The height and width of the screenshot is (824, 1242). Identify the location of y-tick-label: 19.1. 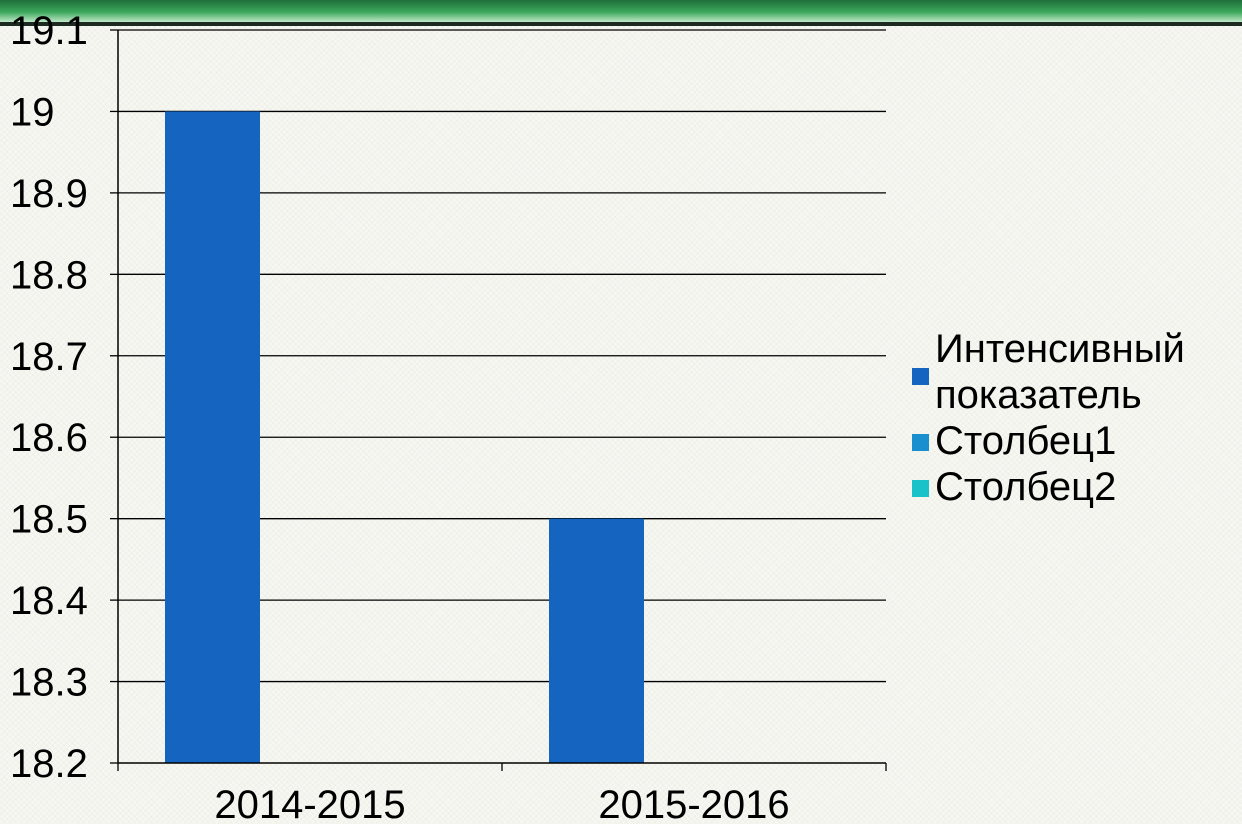
(49, 31).